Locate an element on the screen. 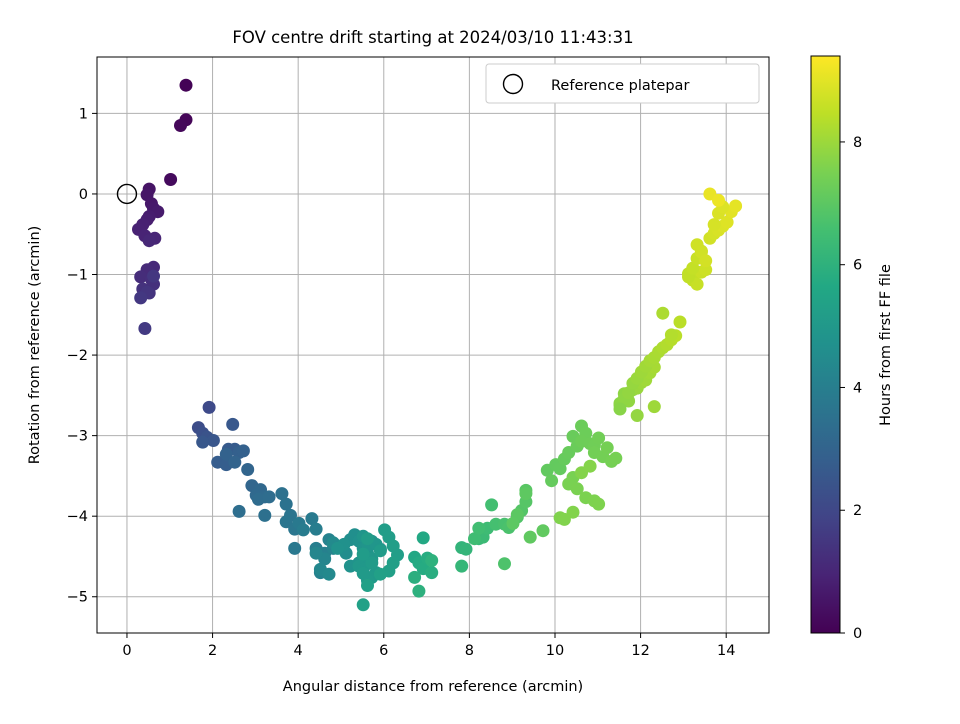  legend-box is located at coordinates (622, 83).